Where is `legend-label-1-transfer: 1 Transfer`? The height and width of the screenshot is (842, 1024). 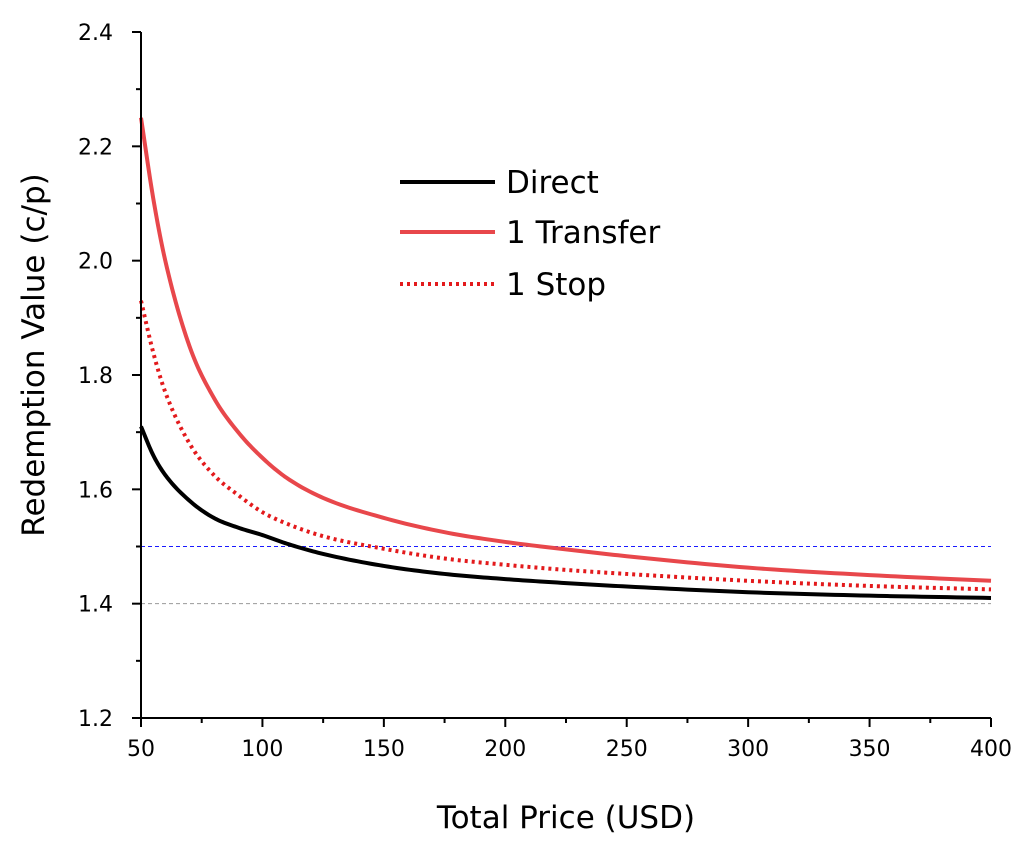
legend-label-1-transfer: 1 Transfer is located at coordinates (583, 233).